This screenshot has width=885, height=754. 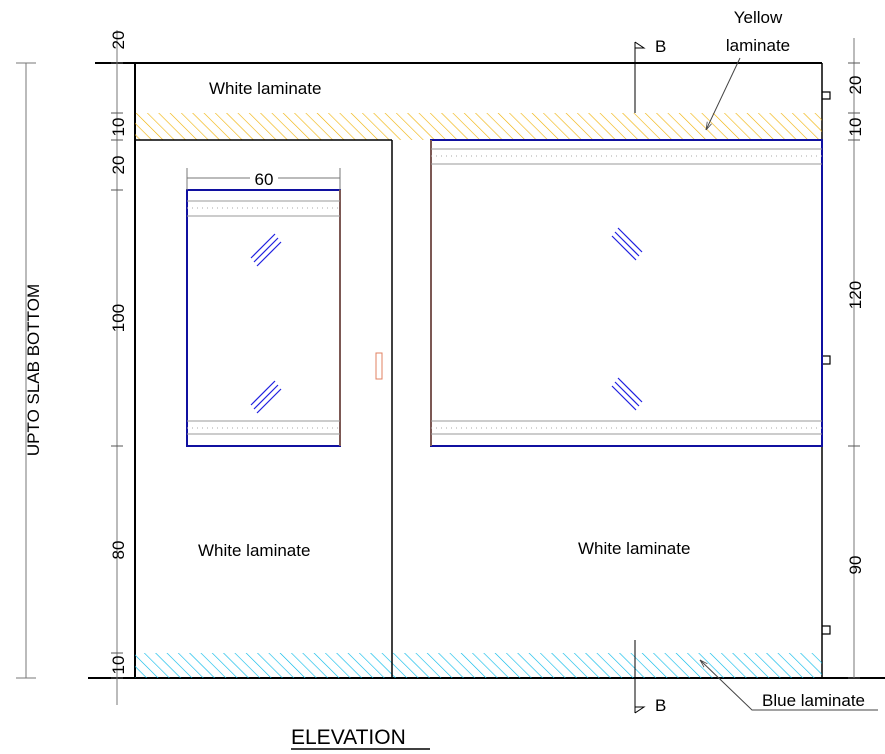 I want to click on label-yellow-laminate-line1: Yellow, so click(x=758, y=17).